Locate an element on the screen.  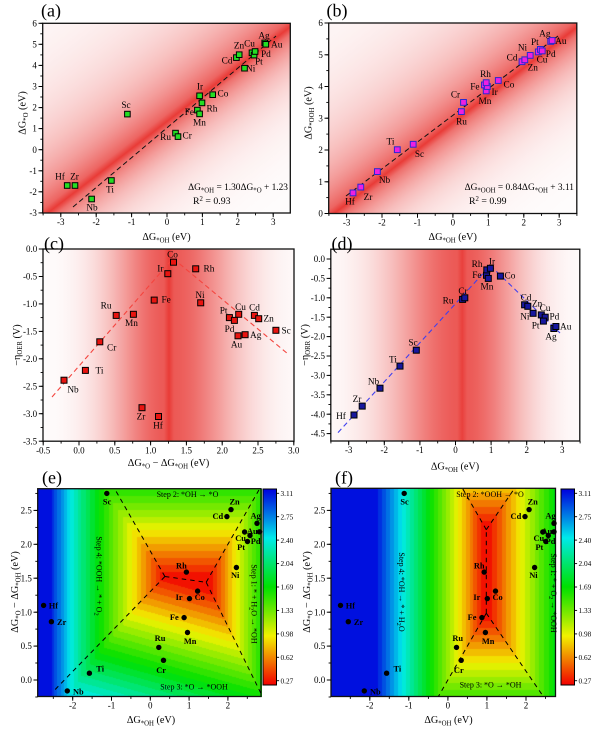
svg-text: 0.98 is located at coordinates (287, 634).